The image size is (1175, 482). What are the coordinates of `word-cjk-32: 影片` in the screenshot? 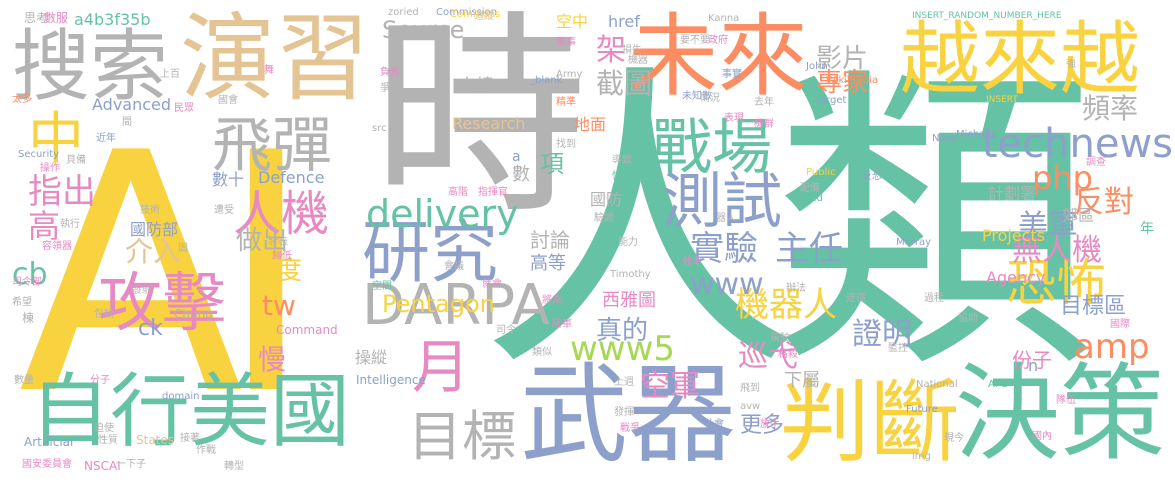 It's located at (842, 59).